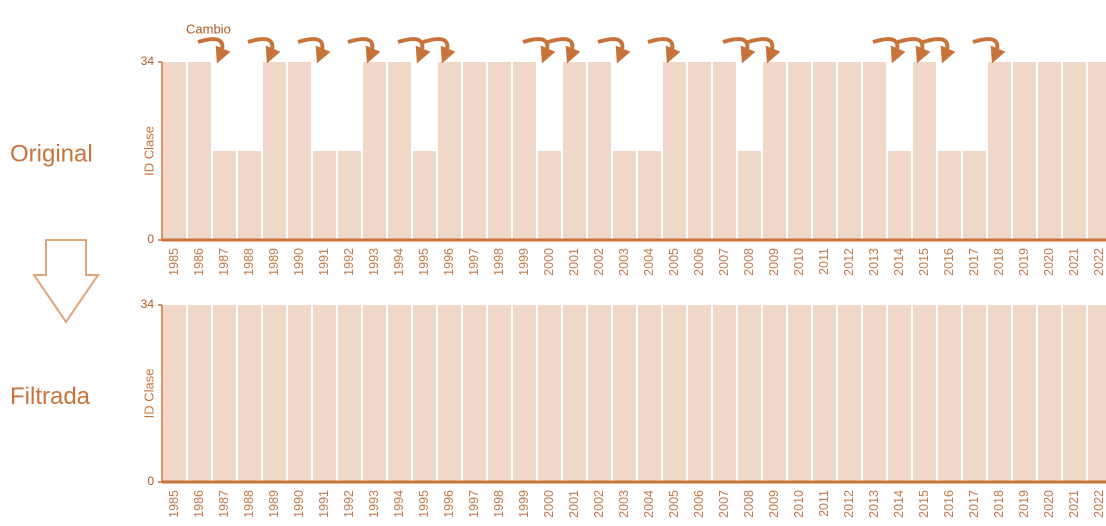  Describe the element at coordinates (374, 262) in the screenshot. I see `x-tick-label: 1993` at that location.